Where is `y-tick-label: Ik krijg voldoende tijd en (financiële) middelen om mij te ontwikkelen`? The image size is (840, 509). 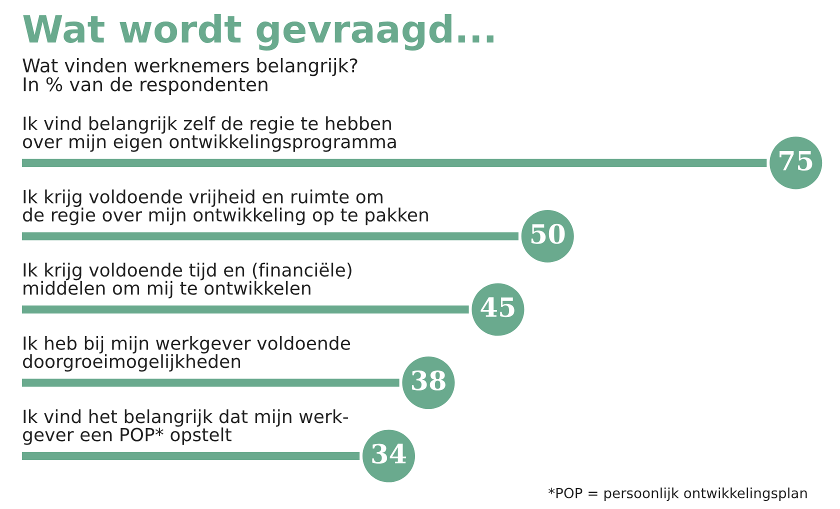 y-tick-label: Ik krijg voldoende tijd en (financiële) middelen om mij te ontwikkelen is located at coordinates (188, 280).